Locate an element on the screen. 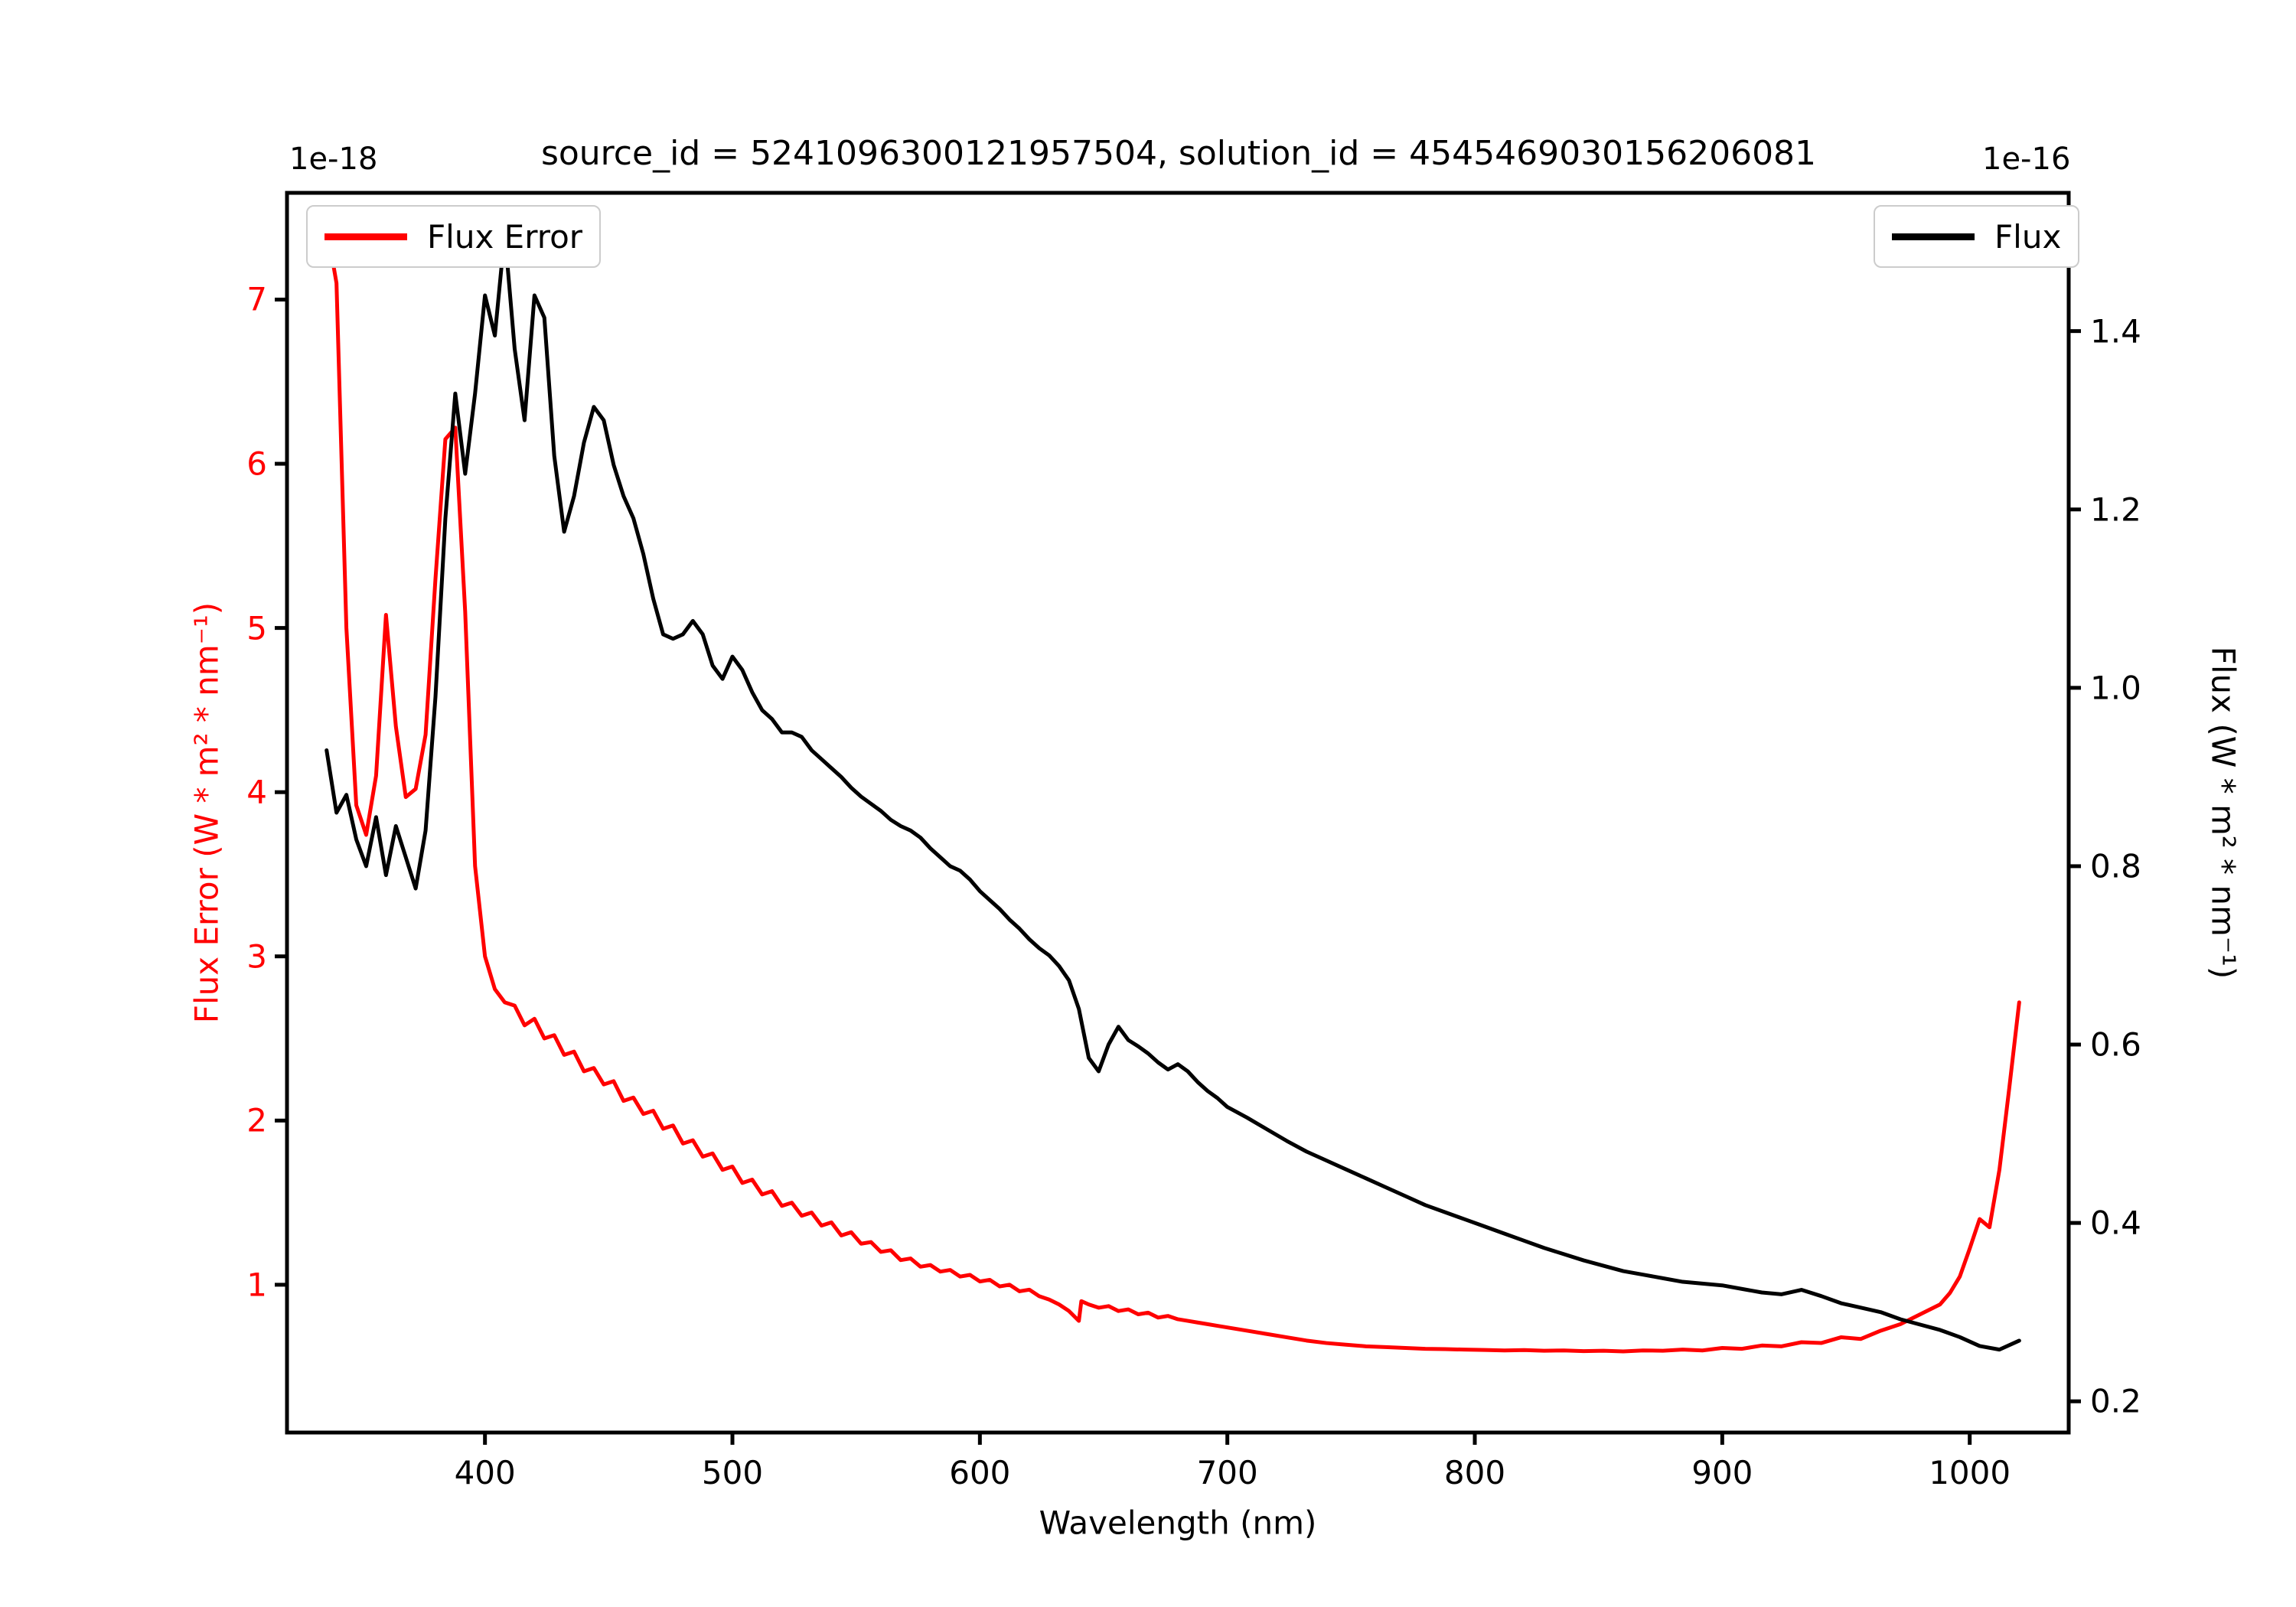  x-tick-label-600: 600 is located at coordinates (980, 1473).